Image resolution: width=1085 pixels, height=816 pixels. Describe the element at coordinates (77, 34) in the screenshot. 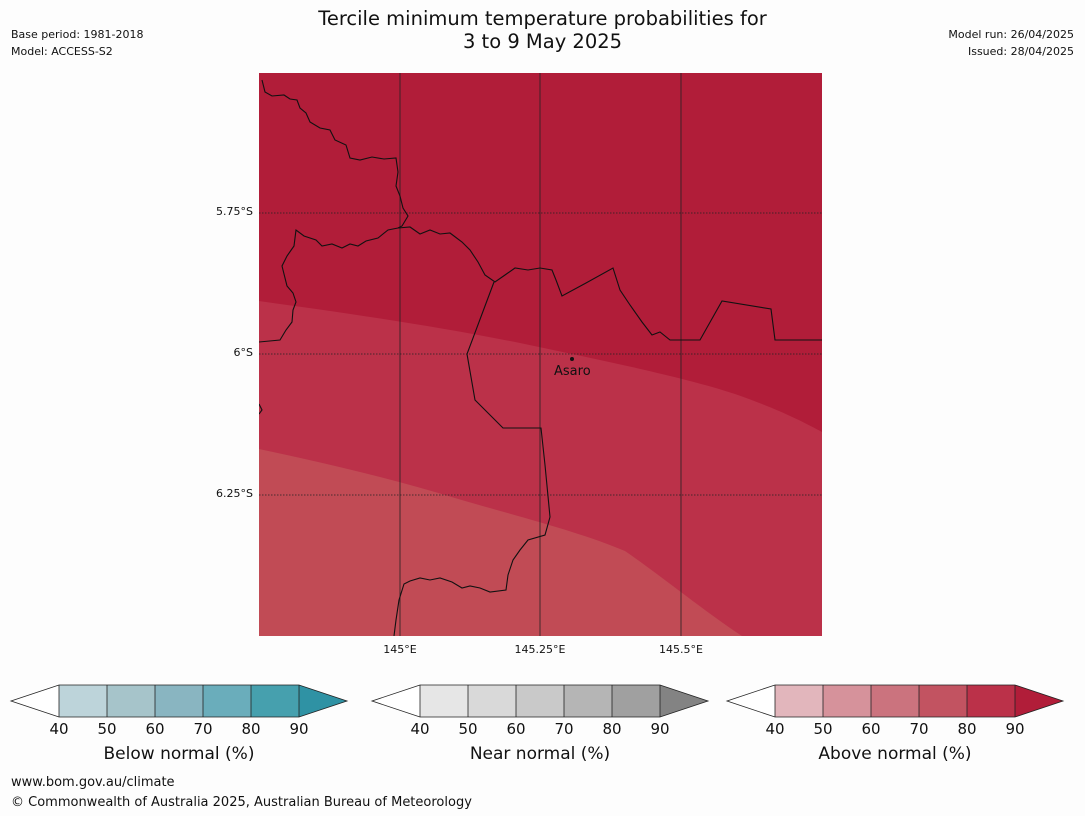

I see `base-period: Base period: 1981-2018` at that location.